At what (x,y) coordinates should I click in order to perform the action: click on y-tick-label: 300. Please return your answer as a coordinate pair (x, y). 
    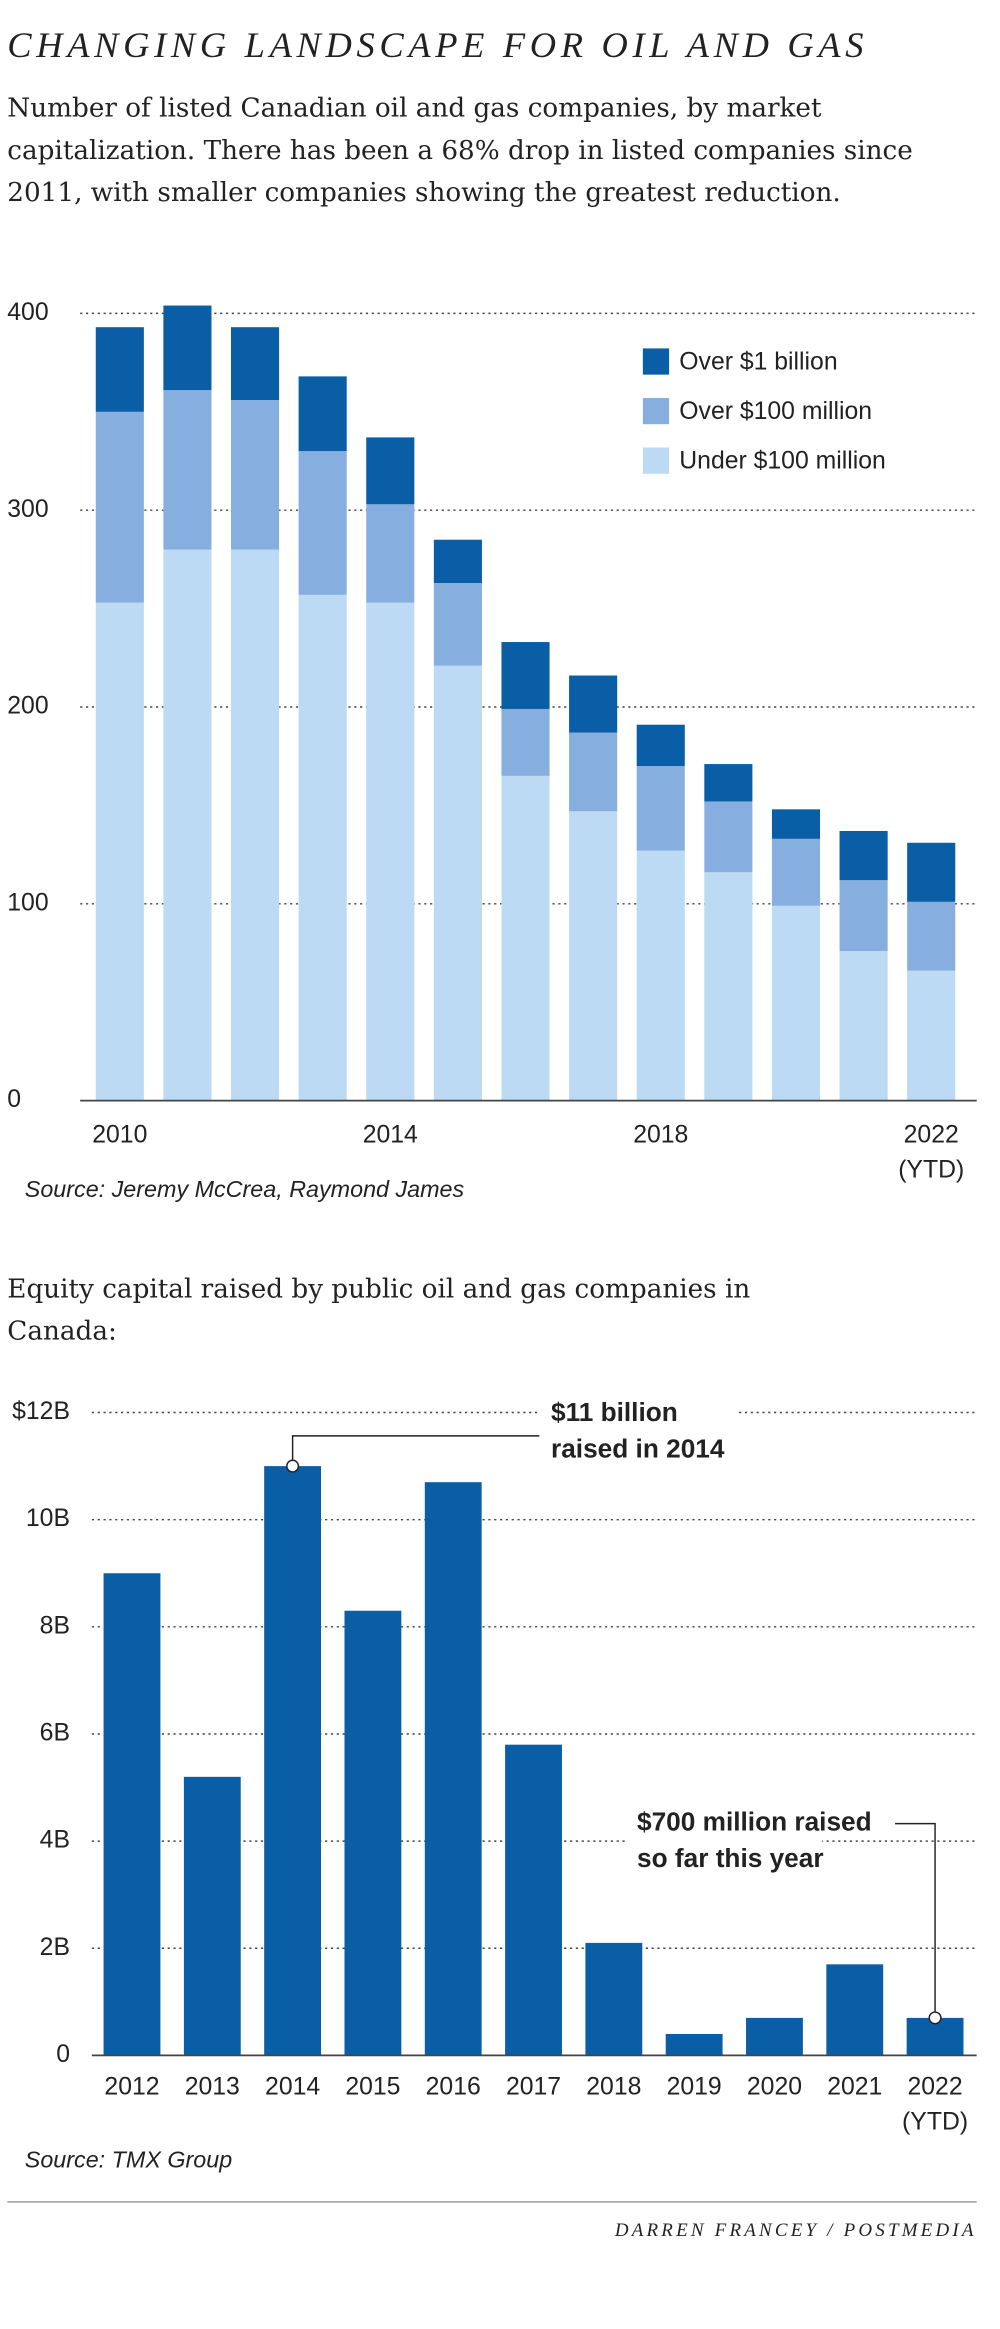
    Looking at the image, I should click on (27, 509).